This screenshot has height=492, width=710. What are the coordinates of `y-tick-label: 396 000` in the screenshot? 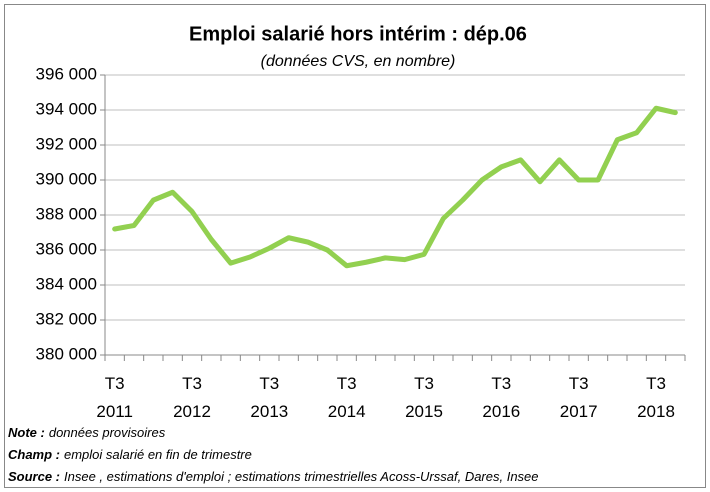 It's located at (66, 73).